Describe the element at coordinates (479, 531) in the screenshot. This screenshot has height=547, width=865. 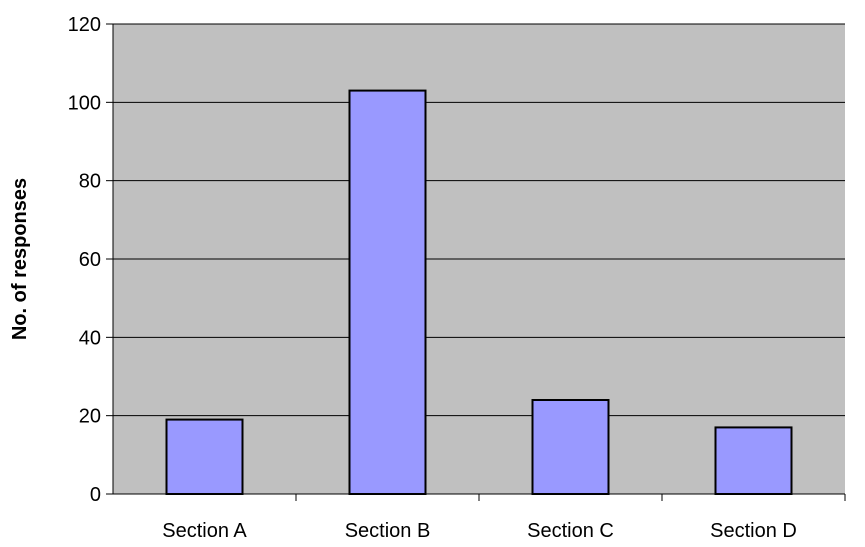
I see `x-tick-labels: Section A Section B Section C Section D` at that location.